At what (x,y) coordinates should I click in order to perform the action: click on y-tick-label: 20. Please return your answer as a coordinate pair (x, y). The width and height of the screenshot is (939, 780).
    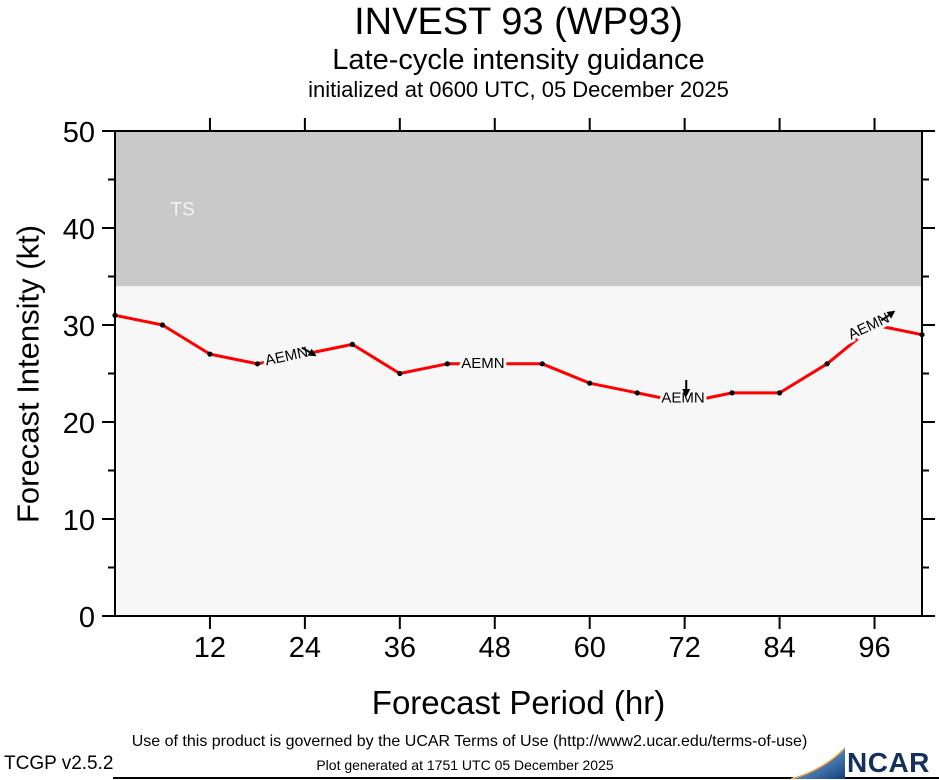
    Looking at the image, I should click on (79, 424).